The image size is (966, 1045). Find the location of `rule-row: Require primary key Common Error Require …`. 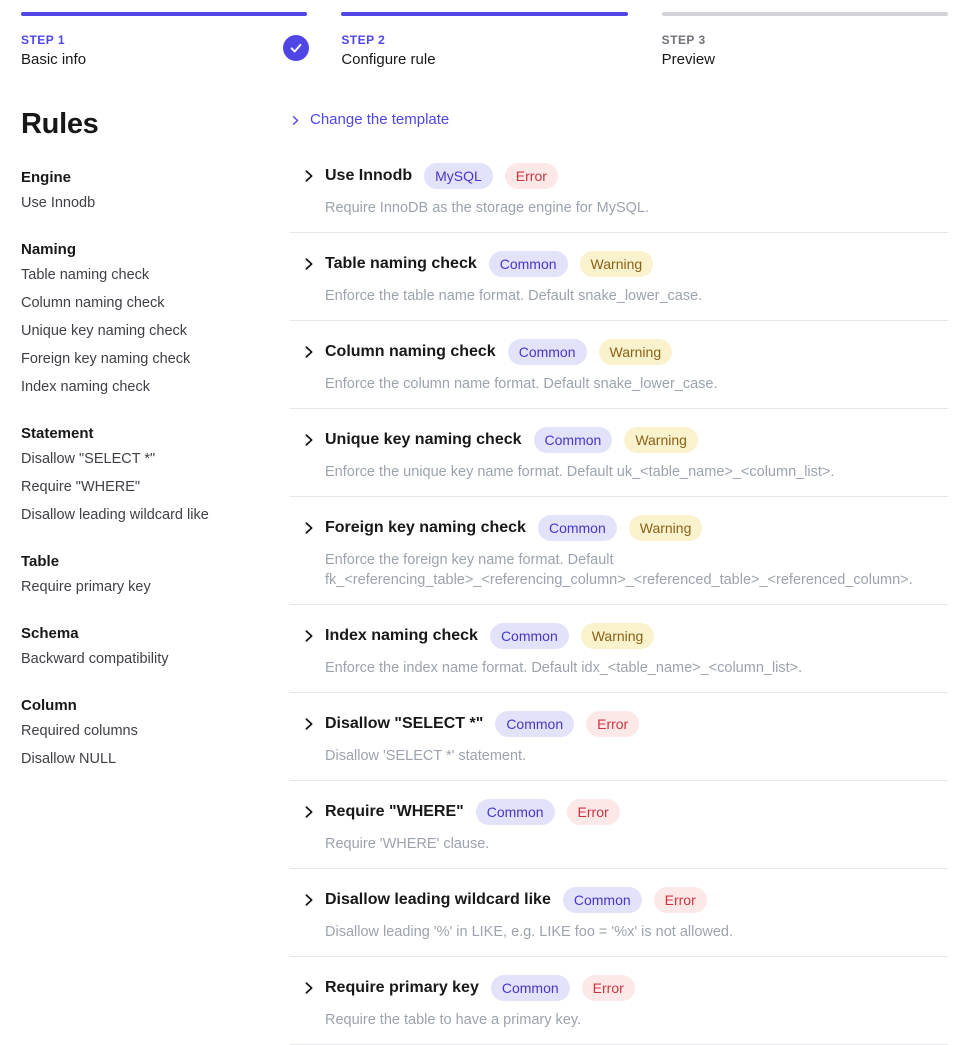

rule-row: Require primary key Common Error Require … is located at coordinates (619, 1001).